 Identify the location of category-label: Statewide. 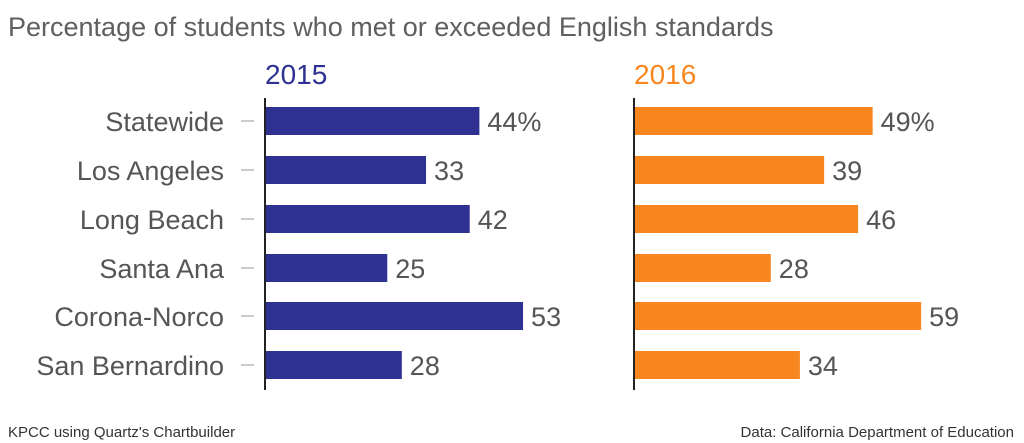
(164, 122).